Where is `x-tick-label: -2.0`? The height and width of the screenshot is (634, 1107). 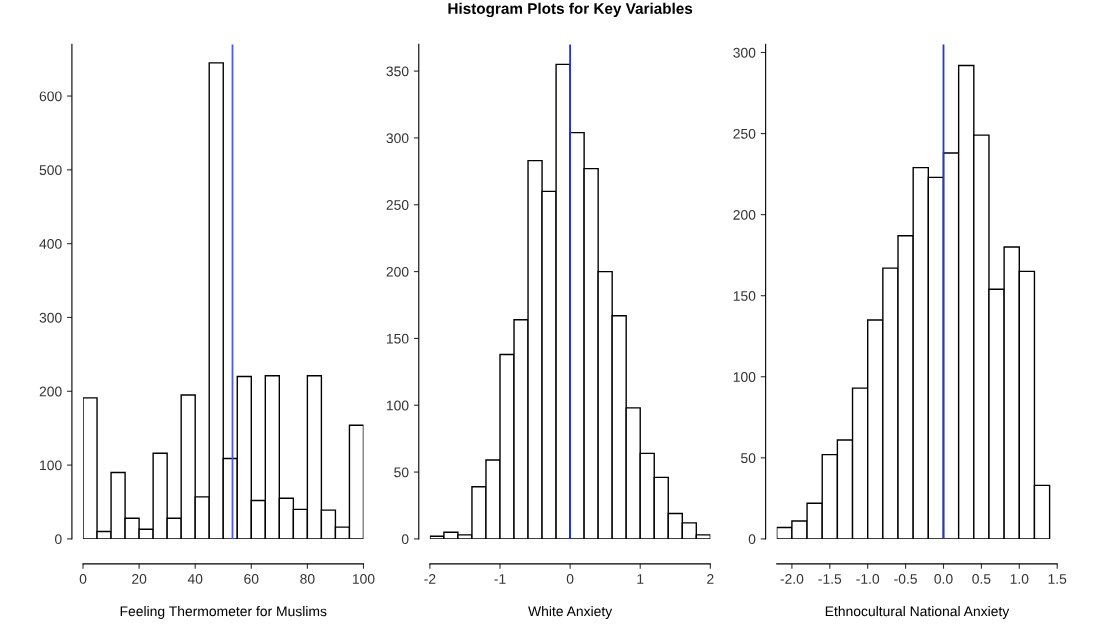
x-tick-label: -2.0 is located at coordinates (792, 578).